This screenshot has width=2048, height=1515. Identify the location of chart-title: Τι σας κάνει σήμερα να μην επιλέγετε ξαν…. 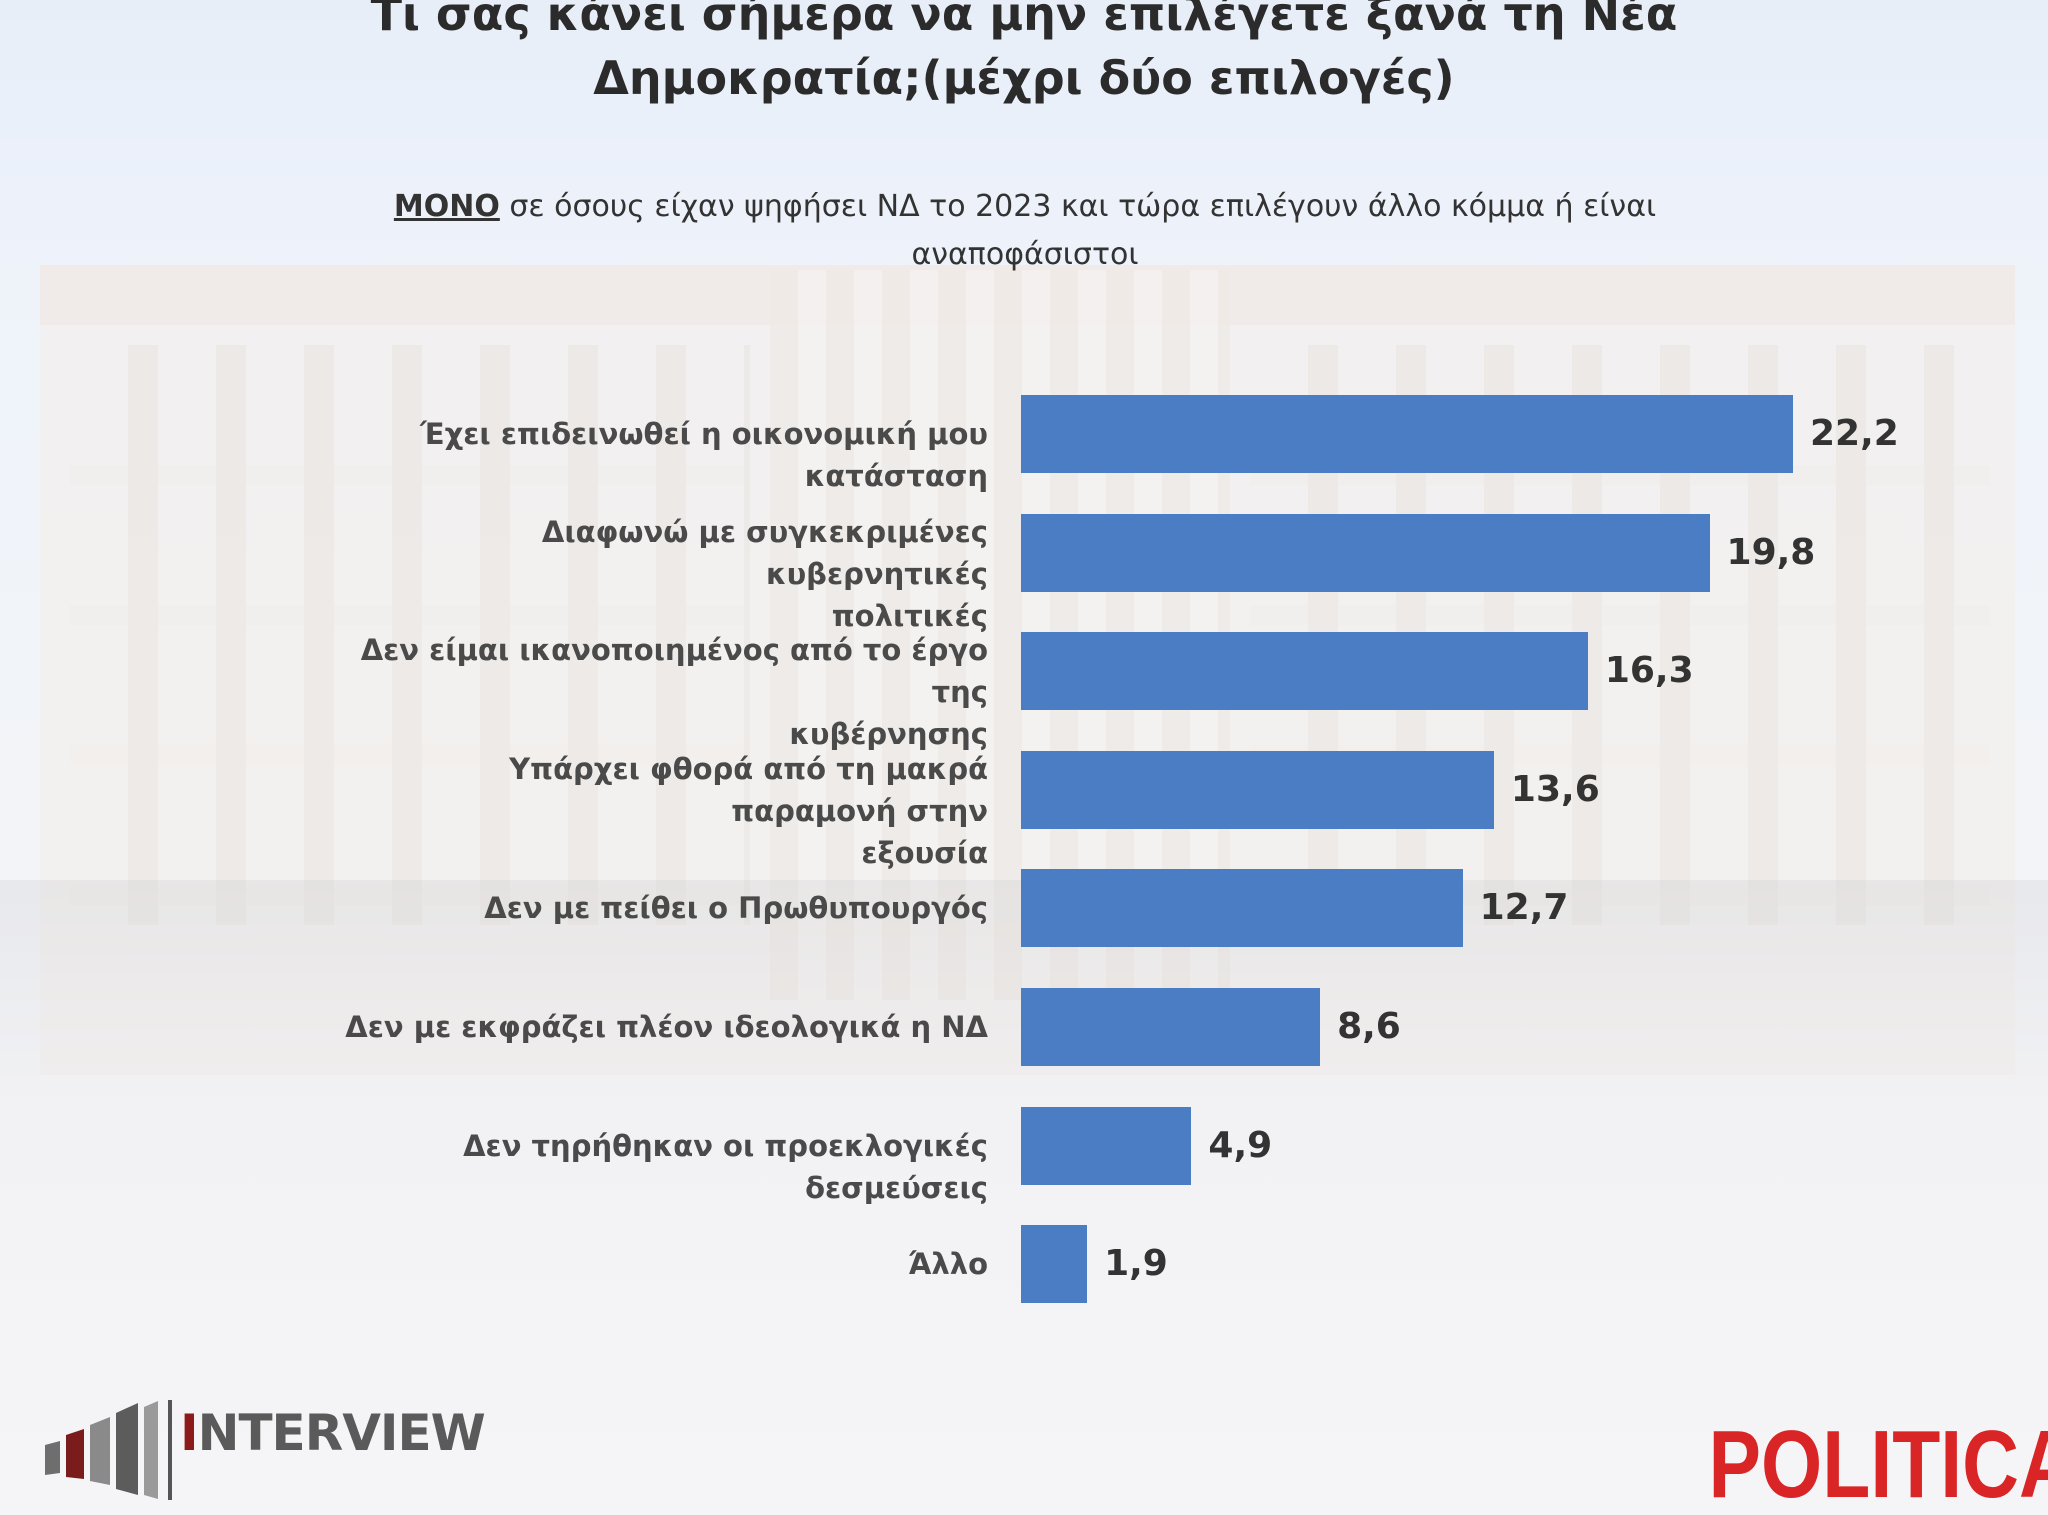
(1024, 55).